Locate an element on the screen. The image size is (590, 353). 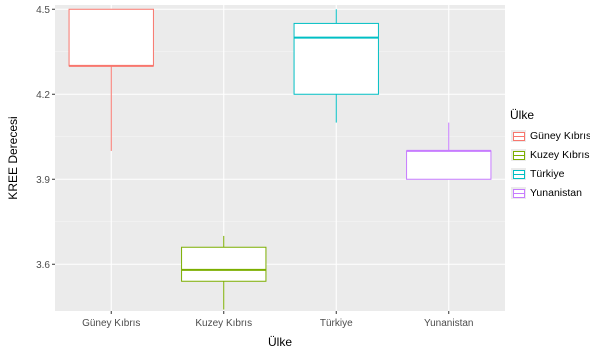
legend-label: Kuzey Kıbrıs is located at coordinates (560, 154).